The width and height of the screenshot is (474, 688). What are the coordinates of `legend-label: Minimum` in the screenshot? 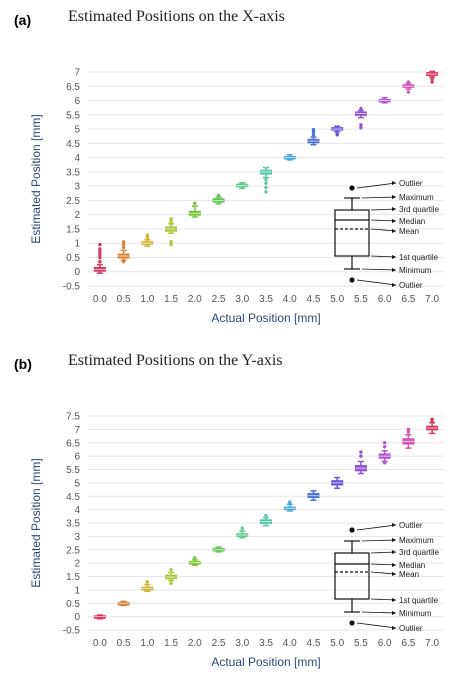 It's located at (415, 270).